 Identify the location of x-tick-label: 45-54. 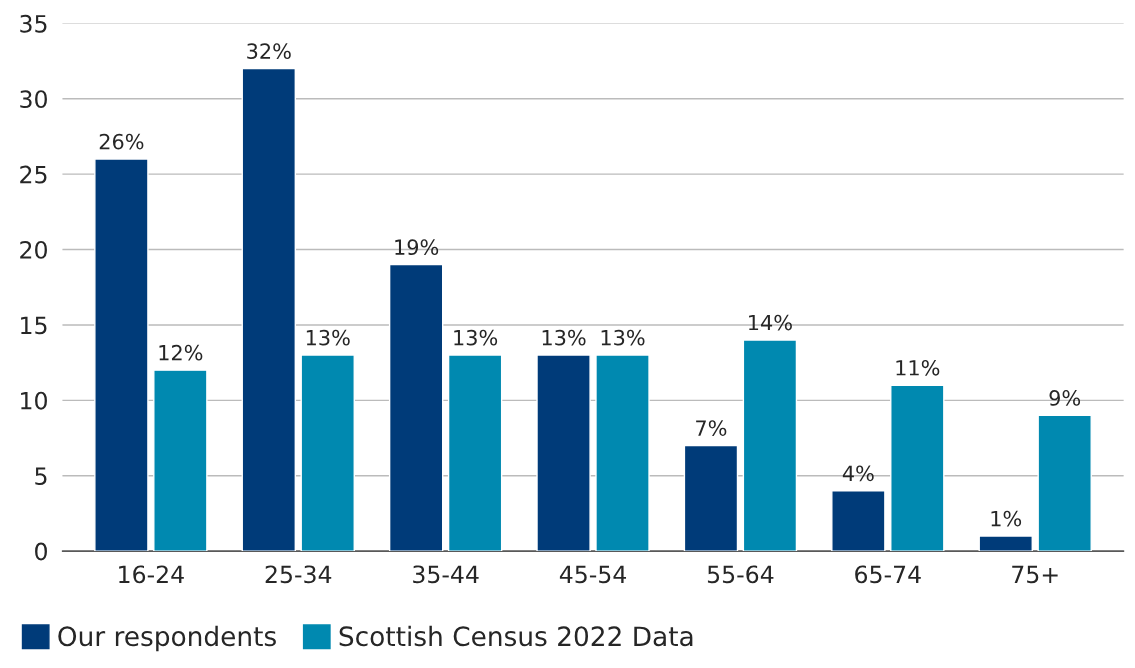
(593, 574).